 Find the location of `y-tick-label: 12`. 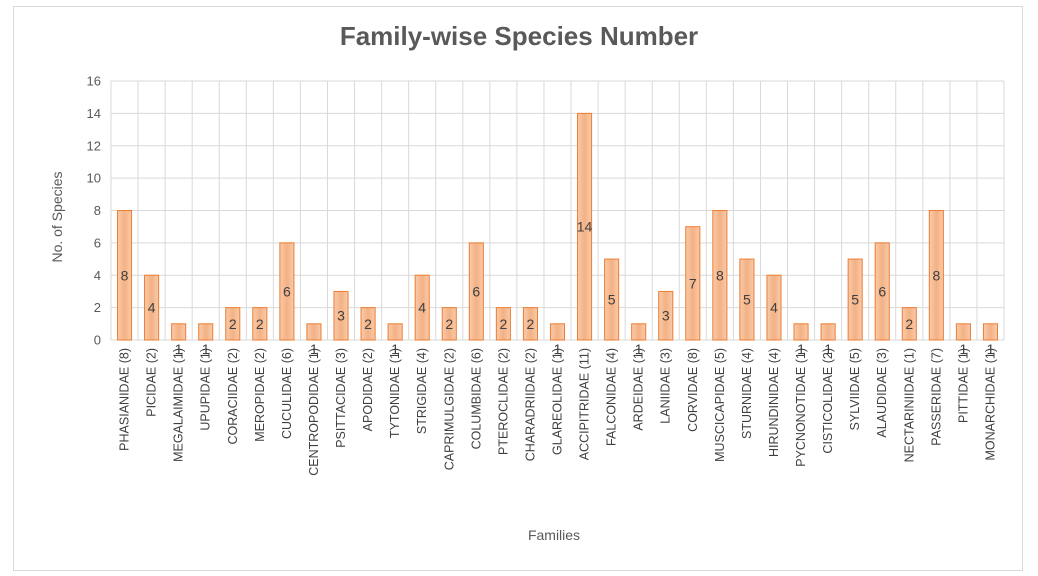

y-tick-label: 12 is located at coordinates (94, 145).